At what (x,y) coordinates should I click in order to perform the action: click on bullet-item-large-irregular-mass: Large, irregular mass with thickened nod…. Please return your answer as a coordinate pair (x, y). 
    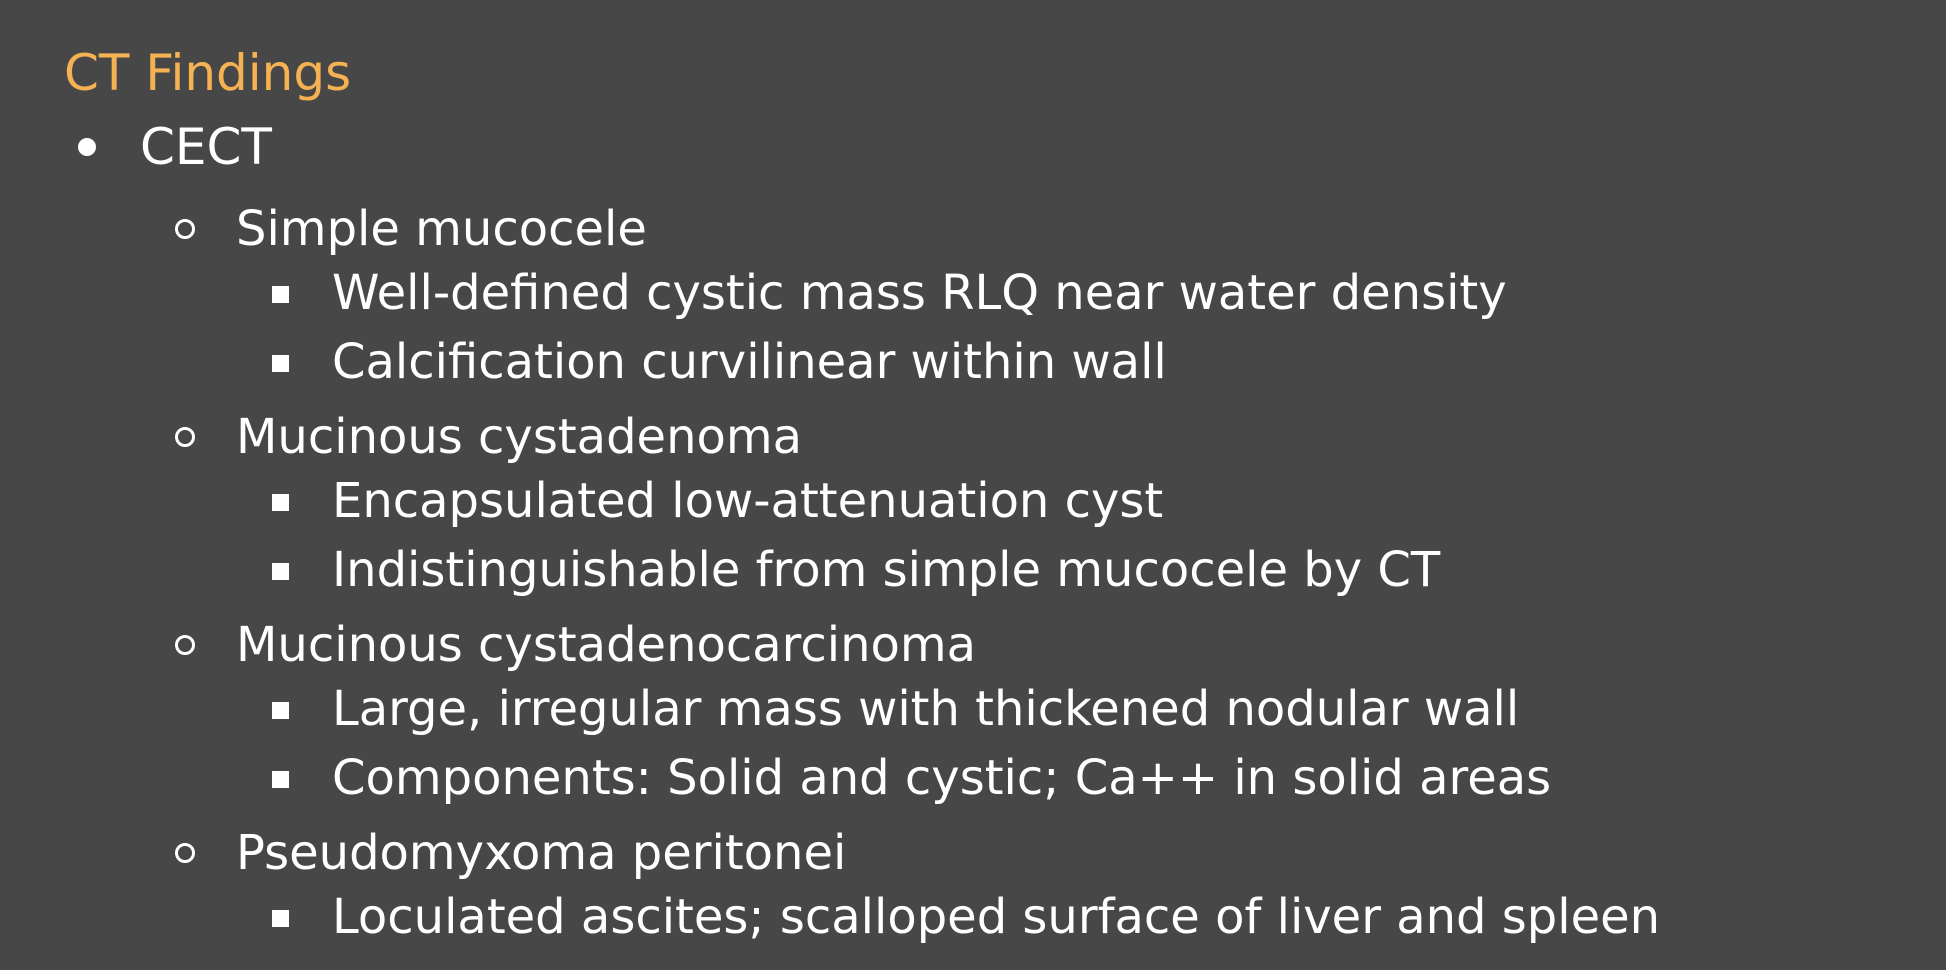
    Looking at the image, I should click on (926, 709).